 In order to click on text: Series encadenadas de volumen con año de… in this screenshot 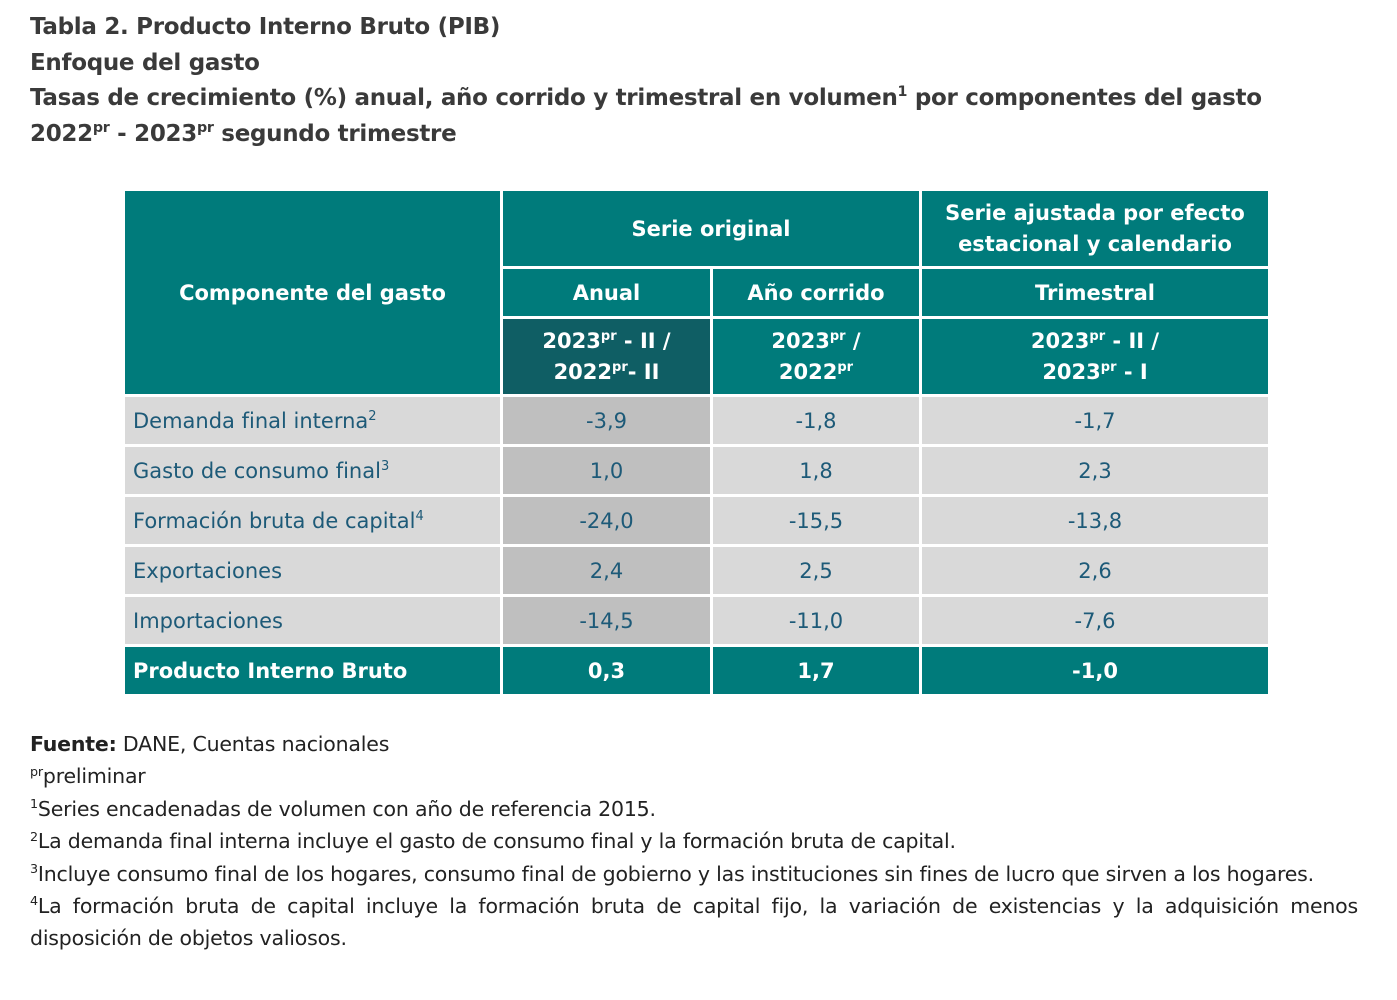, I will do `click(346, 808)`.